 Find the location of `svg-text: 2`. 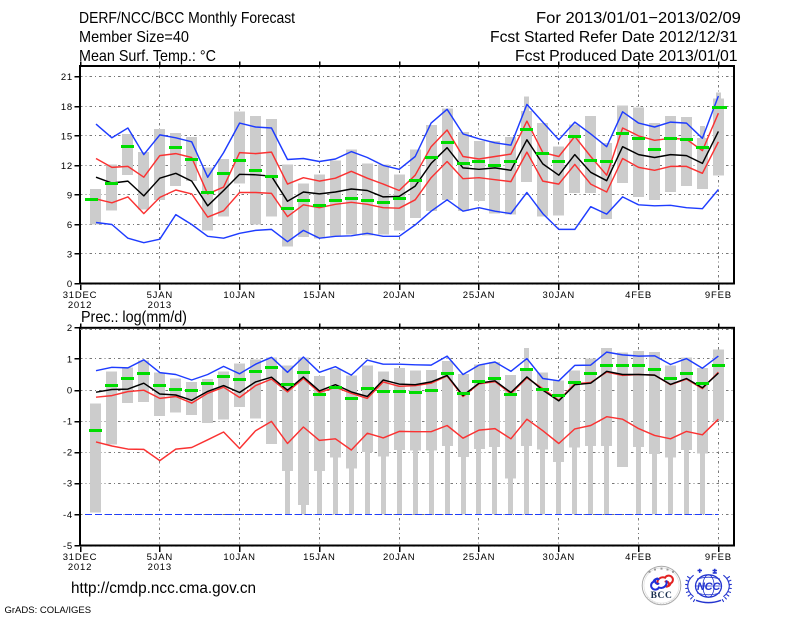

svg-text: 2 is located at coordinates (70, 328).